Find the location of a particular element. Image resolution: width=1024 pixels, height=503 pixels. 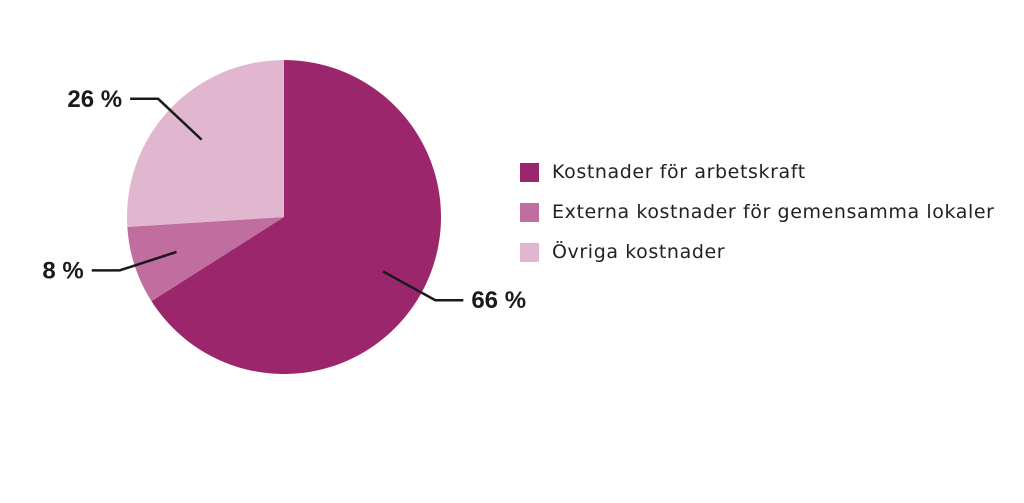

legend-label: Externa kostnader för gemensamma lokaler is located at coordinates (773, 212).